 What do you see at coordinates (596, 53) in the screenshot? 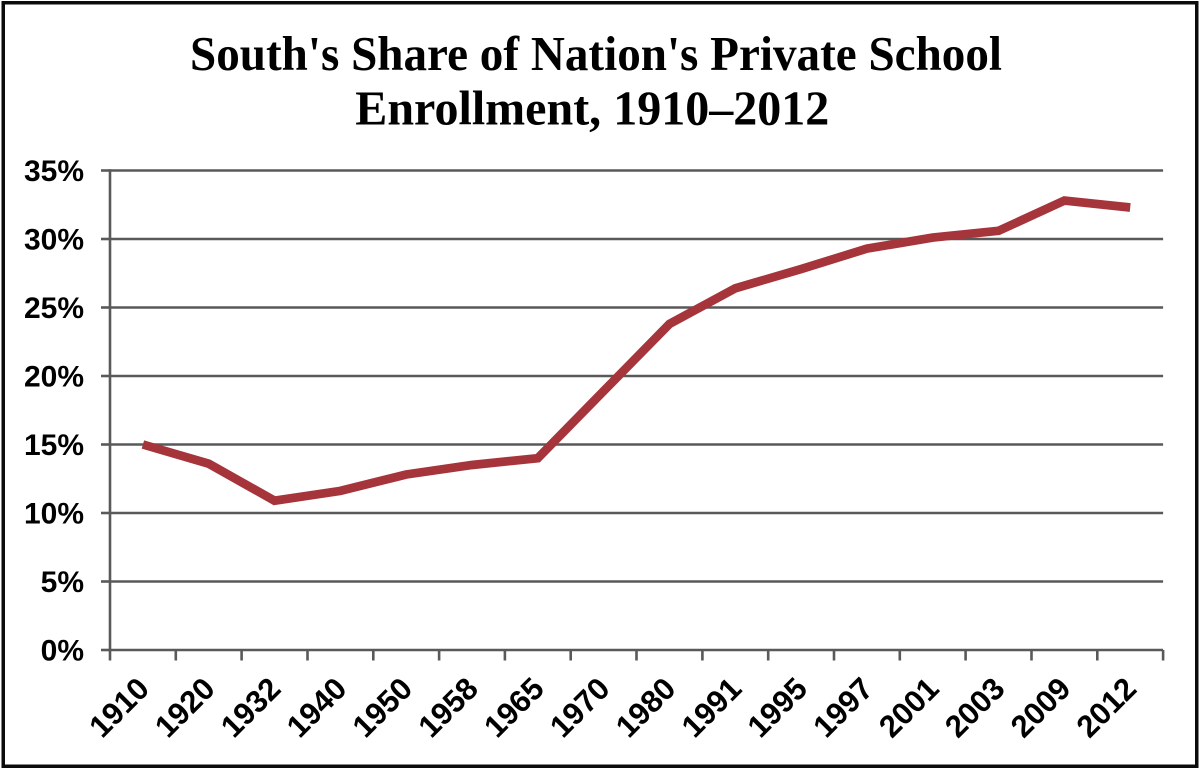
I see `svg-text:South's Share of Nation's Priv: South's Share of Nation's Private School` at bounding box center [596, 53].